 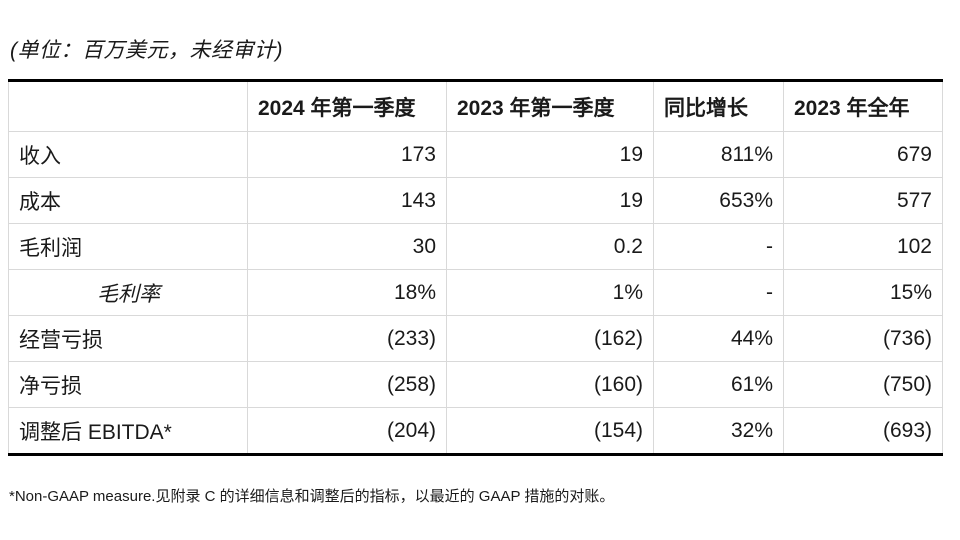 What do you see at coordinates (128, 384) in the screenshot?
I see `row-label: 净亏损` at bounding box center [128, 384].